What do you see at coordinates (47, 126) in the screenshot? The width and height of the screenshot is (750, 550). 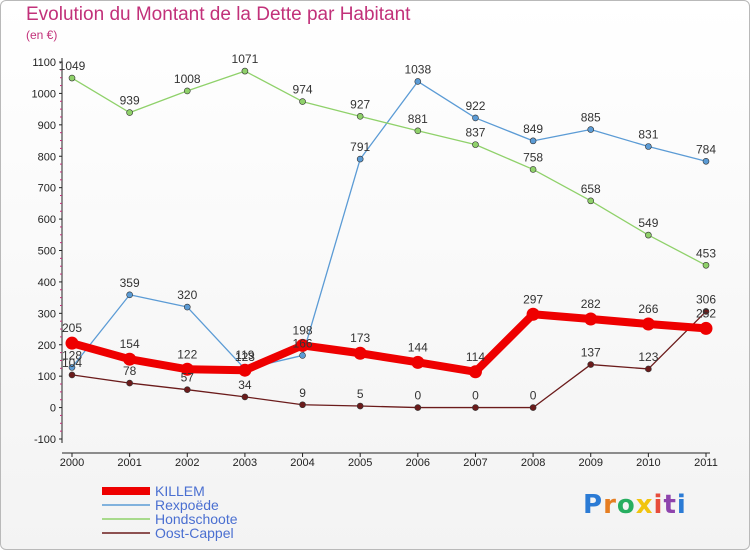 I see `y-tick-label: 900` at bounding box center [47, 126].